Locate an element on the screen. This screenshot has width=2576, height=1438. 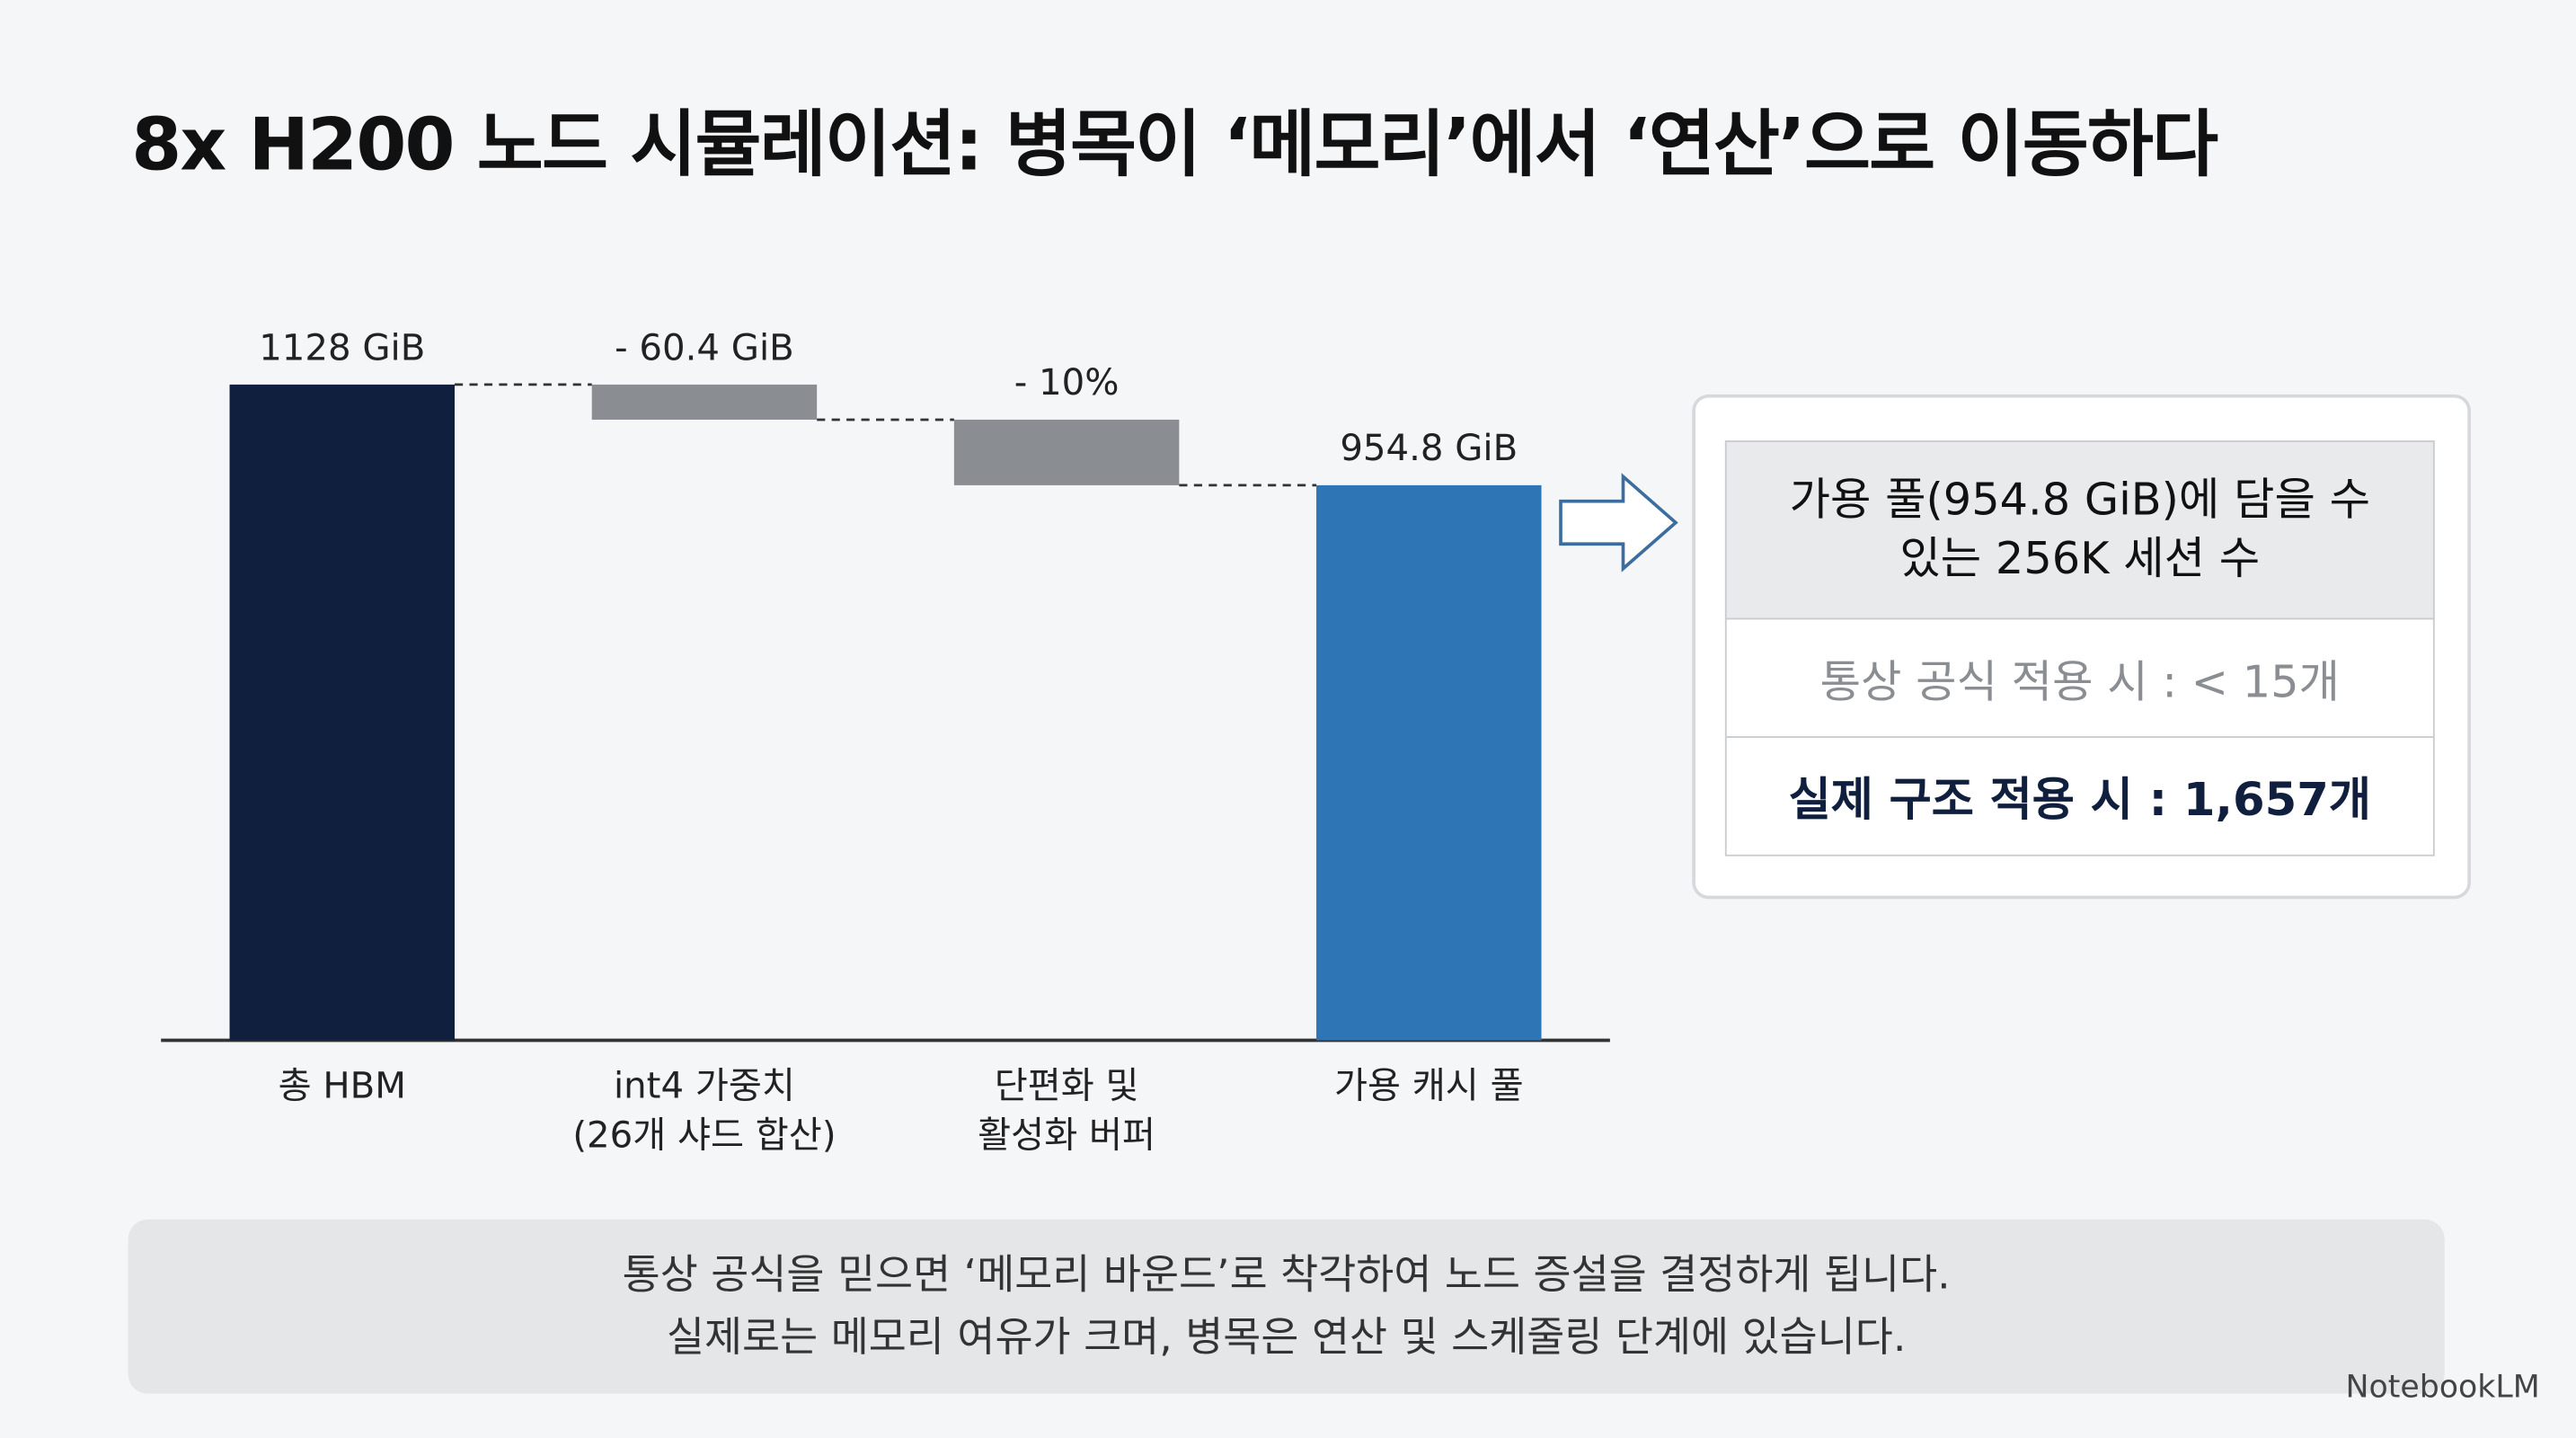
x-tick-label: 단편화 및 활성화 버퍼 is located at coordinates (1067, 1112).